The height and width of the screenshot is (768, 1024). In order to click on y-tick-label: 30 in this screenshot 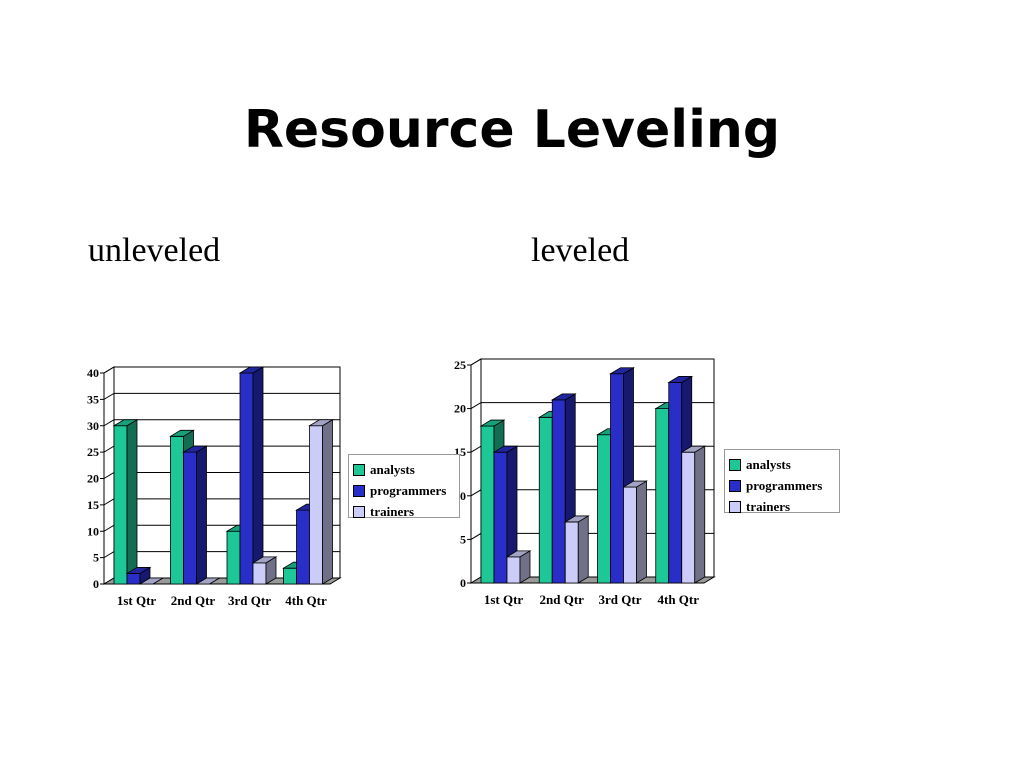, I will do `click(93, 426)`.